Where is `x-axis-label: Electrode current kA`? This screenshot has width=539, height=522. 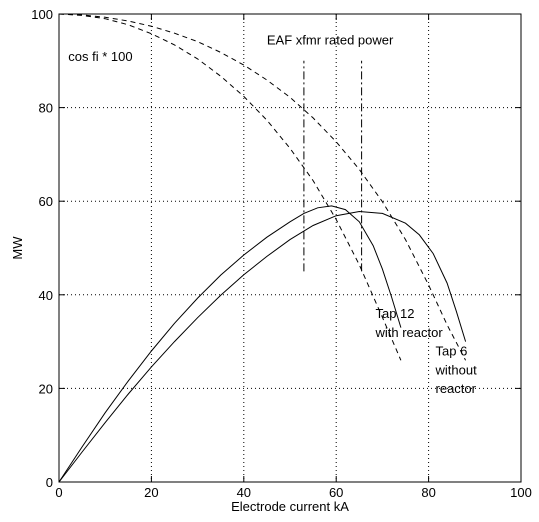 x-axis-label: Electrode current kA is located at coordinates (290, 506).